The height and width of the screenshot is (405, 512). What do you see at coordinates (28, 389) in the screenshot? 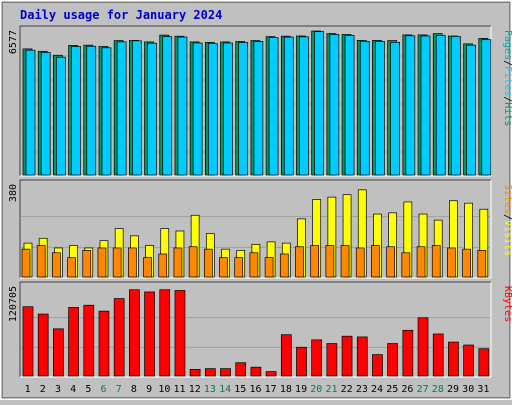
I see `x-tick-label: 1` at bounding box center [28, 389].